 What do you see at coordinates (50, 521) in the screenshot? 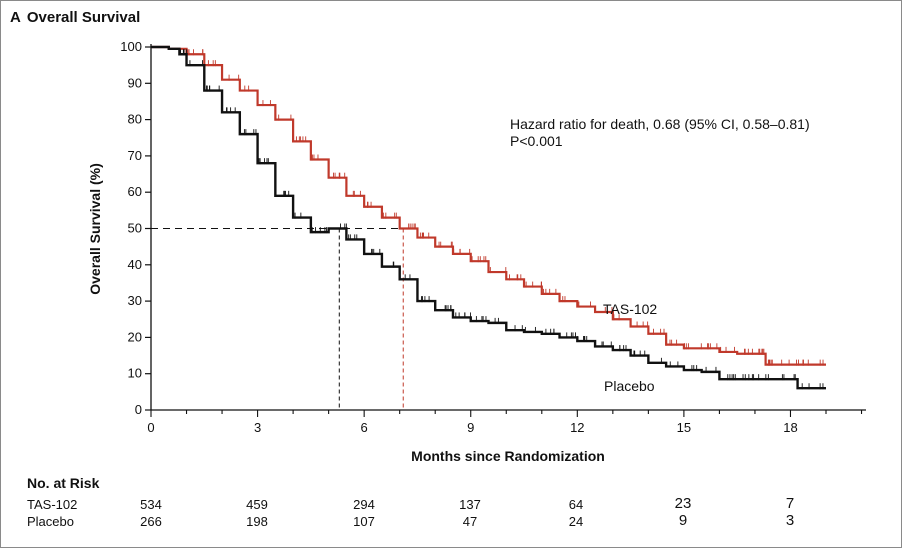
I see `at-risk-row-label-placebo: Placebo` at bounding box center [50, 521].